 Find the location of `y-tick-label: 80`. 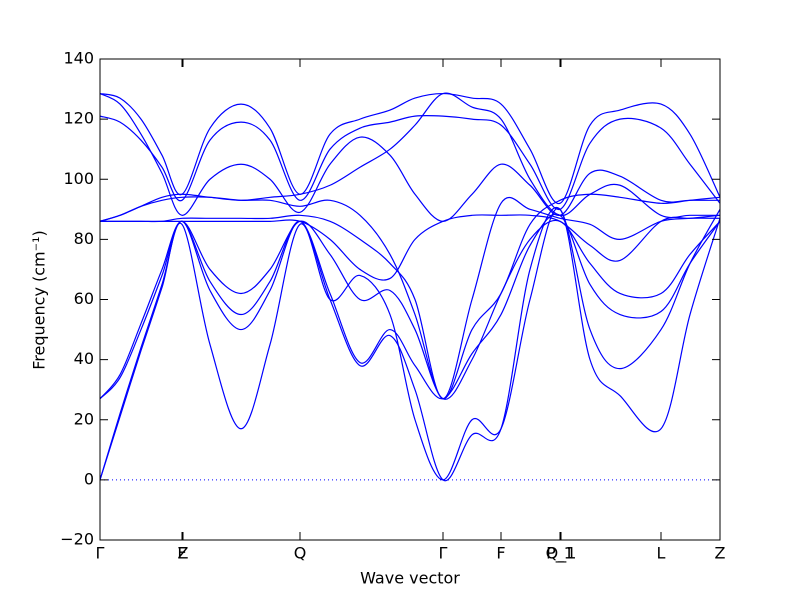

y-tick-label: 80 is located at coordinates (84, 238).